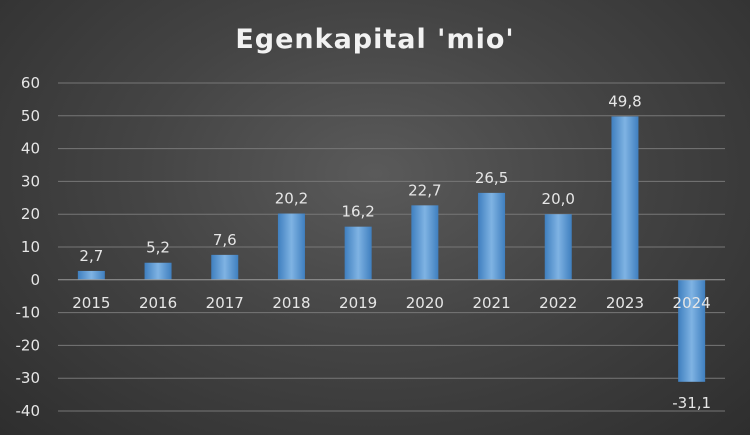  What do you see at coordinates (225, 240) in the screenshot?
I see `data-label-2017: 7,6` at bounding box center [225, 240].